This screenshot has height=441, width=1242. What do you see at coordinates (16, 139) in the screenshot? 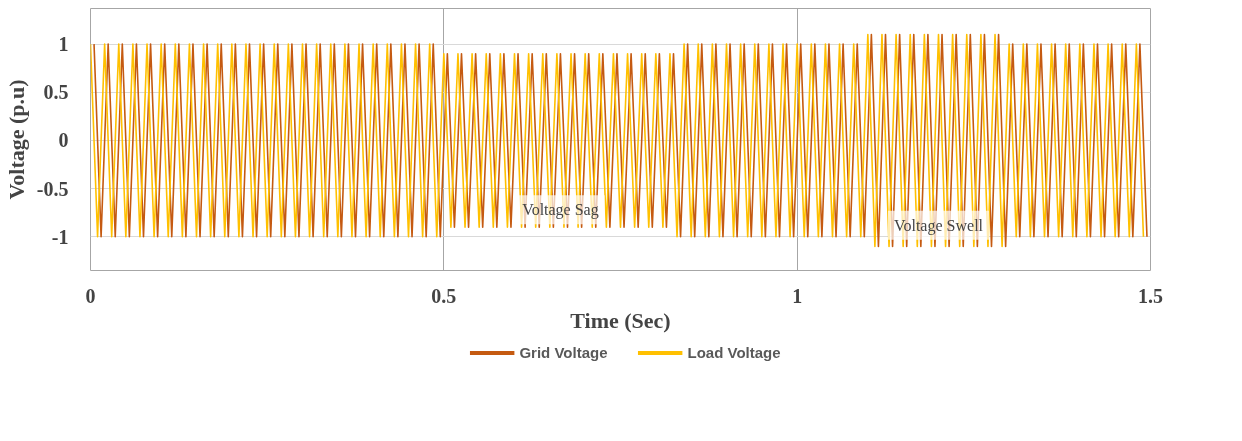
I see `y-axis-title: Voltage (p.u)` at bounding box center [16, 139].